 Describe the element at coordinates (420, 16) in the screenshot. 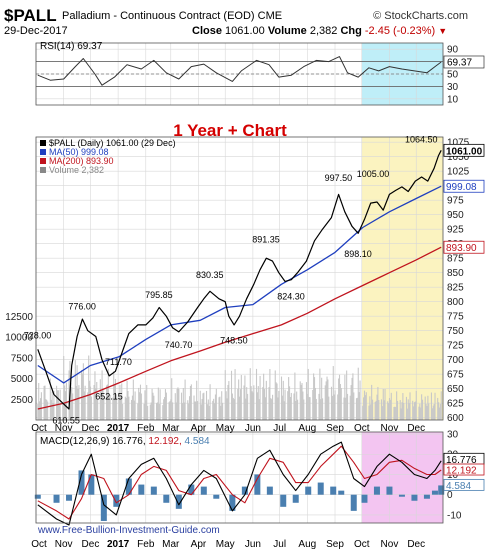

I see `provider-credit: © StockCharts.com` at that location.